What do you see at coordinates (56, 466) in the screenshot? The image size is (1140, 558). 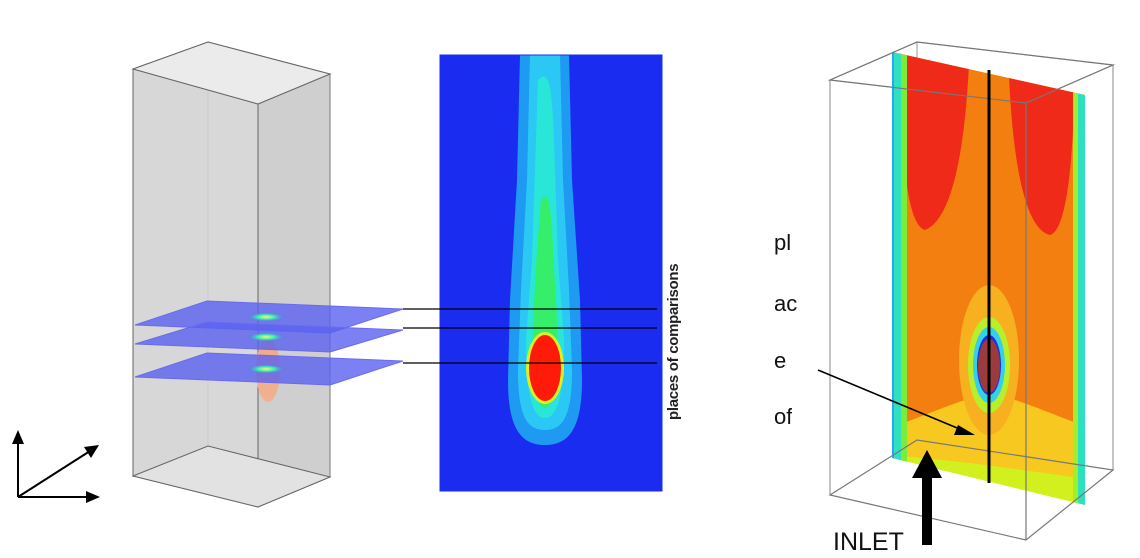 I see `axis-indicator-icon` at bounding box center [56, 466].